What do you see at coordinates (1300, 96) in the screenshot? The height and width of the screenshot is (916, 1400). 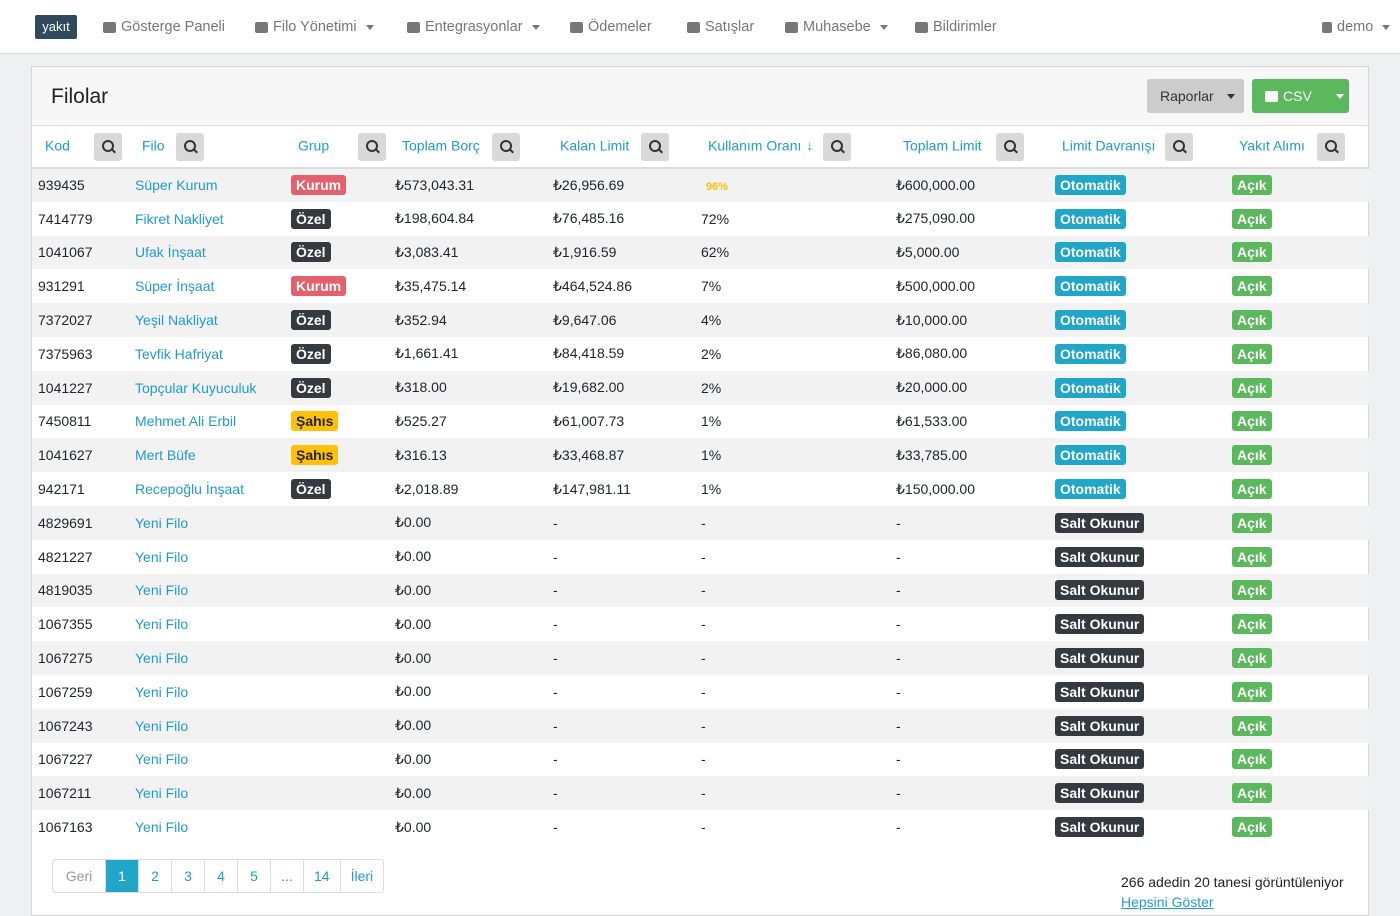 I see `csv-button: CSV` at bounding box center [1300, 96].